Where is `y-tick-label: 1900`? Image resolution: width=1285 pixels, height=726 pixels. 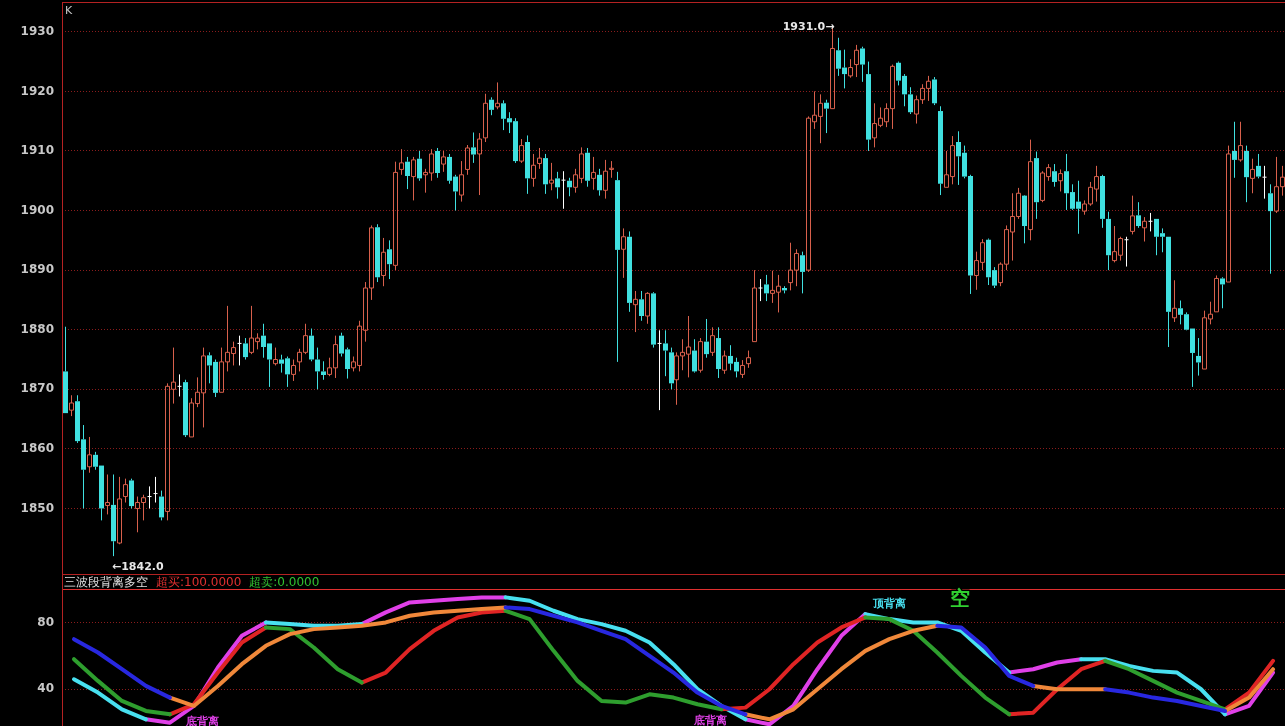
y-tick-label: 1900 is located at coordinates (37, 209).